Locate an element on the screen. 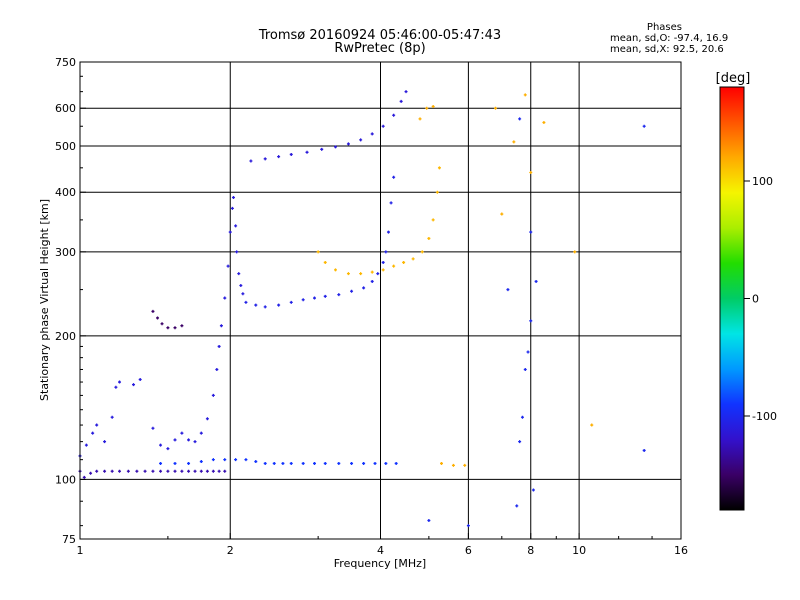 This screenshot has height=600, width=800. phase-colorbar: [deg] 100 0 -100 is located at coordinates (746, 291).